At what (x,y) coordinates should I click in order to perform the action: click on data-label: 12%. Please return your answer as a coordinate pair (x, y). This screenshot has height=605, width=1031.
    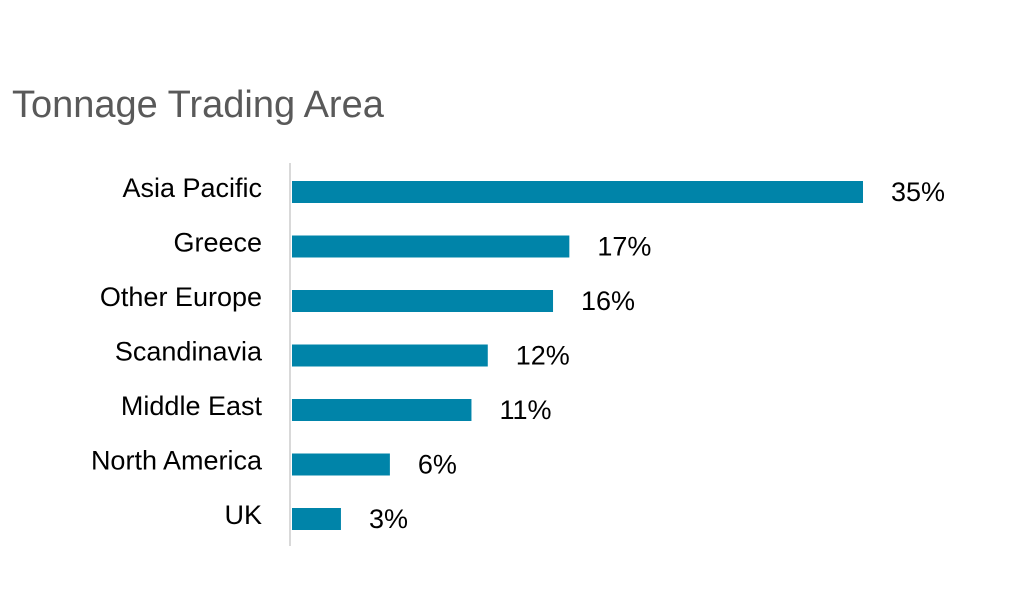
    Looking at the image, I should click on (543, 356).